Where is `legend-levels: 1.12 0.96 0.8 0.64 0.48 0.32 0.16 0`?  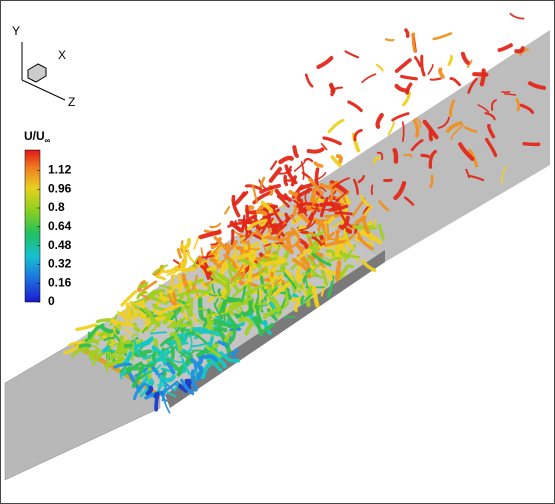
legend-levels: 1.12 0.96 0.8 0.64 0.48 0.32 0.16 0 is located at coordinates (54, 235).